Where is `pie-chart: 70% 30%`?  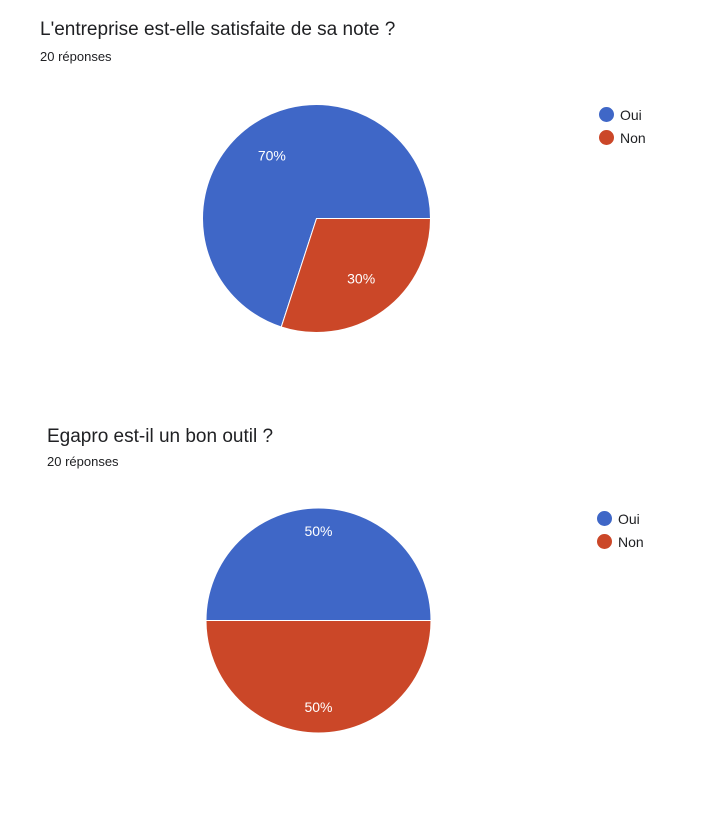 pie-chart: 70% 30% is located at coordinates (317, 218).